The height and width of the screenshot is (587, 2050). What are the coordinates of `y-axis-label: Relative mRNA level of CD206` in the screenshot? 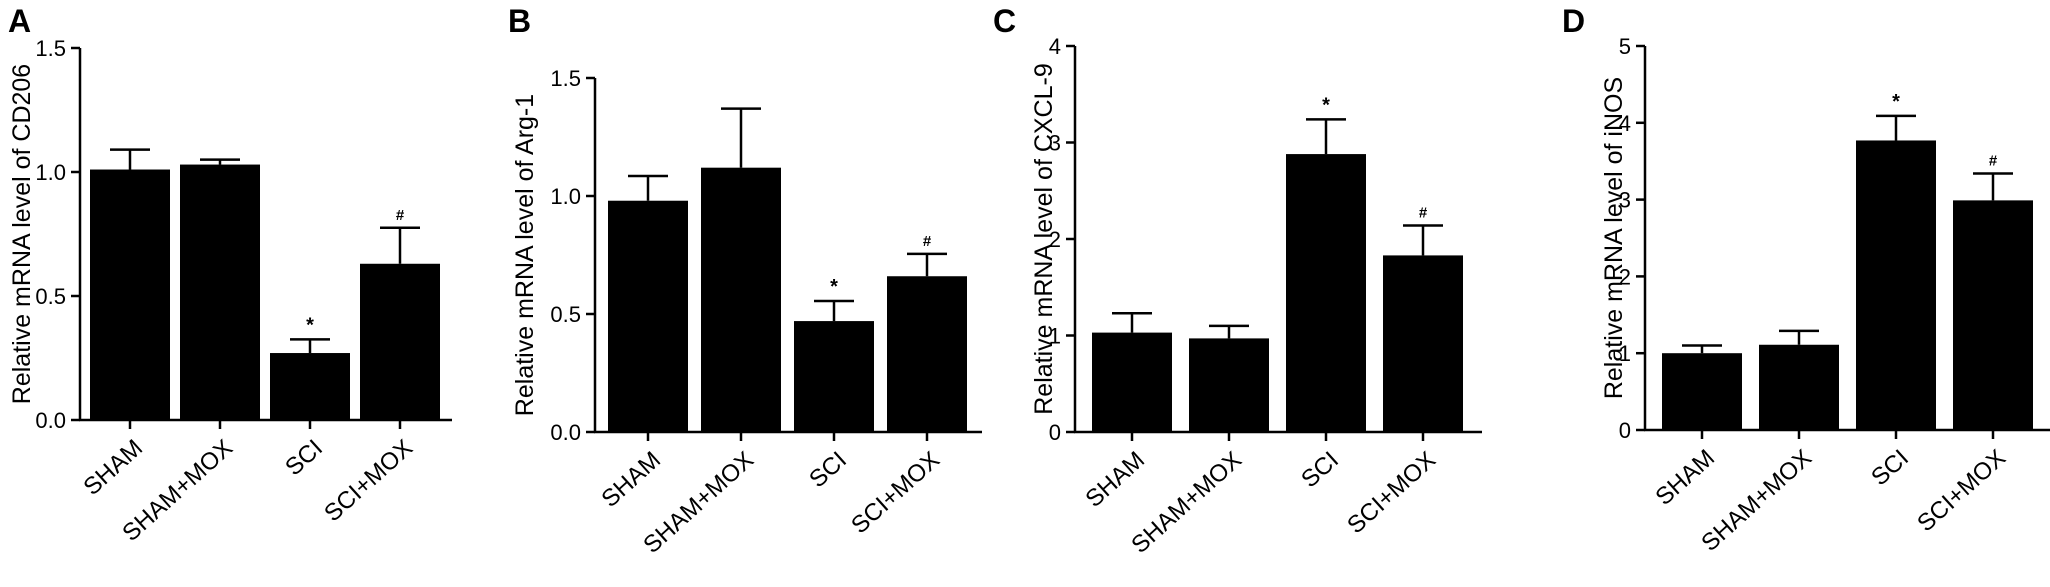 It's located at (22, 234).